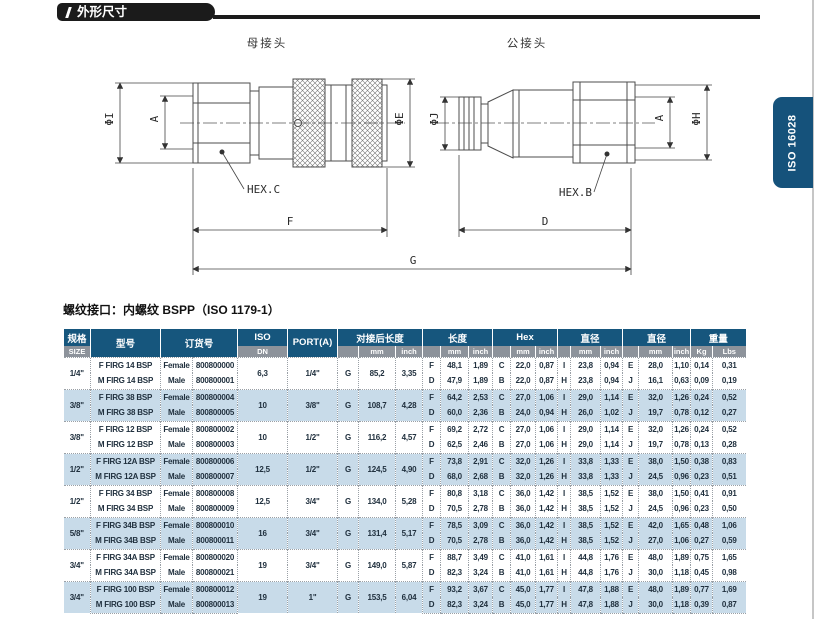  Describe the element at coordinates (77, 532) in the screenshot. I see `size-cell: 5/8"` at that location.